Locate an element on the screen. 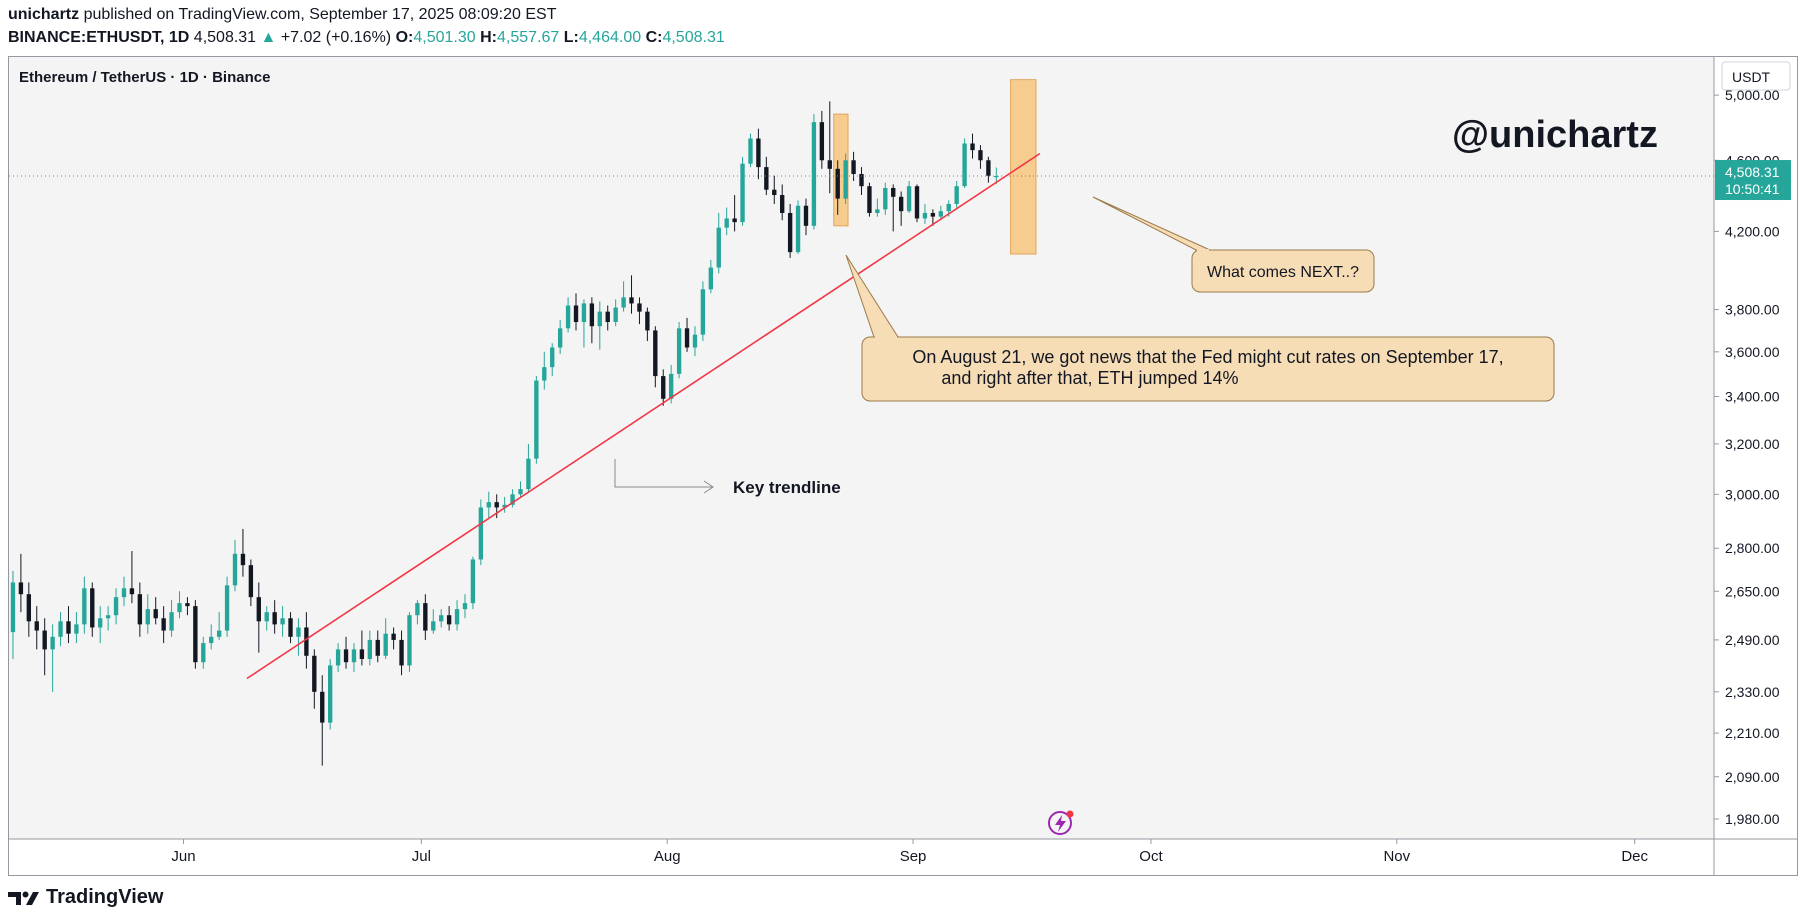  current-price-tag is located at coordinates (1753, 180).